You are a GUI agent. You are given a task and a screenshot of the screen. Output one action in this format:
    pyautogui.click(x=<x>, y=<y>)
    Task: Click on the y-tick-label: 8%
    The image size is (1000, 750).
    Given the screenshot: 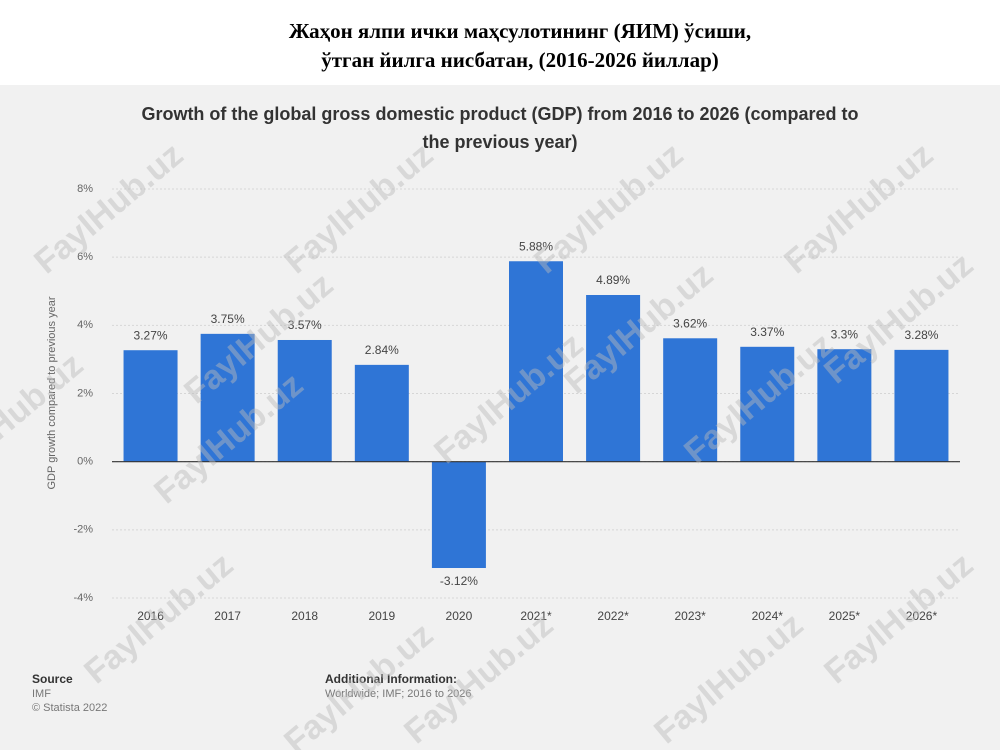 What is the action you would take?
    pyautogui.click(x=85, y=189)
    